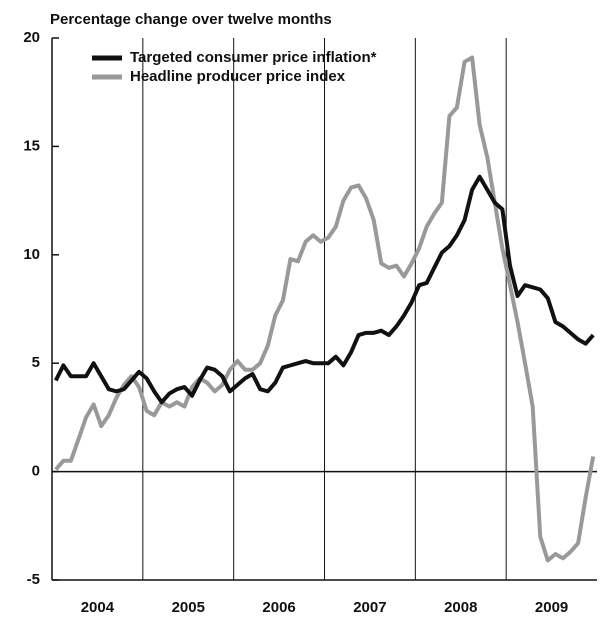  What do you see at coordinates (31, 254) in the screenshot?
I see `y-tick-label: 10` at bounding box center [31, 254].